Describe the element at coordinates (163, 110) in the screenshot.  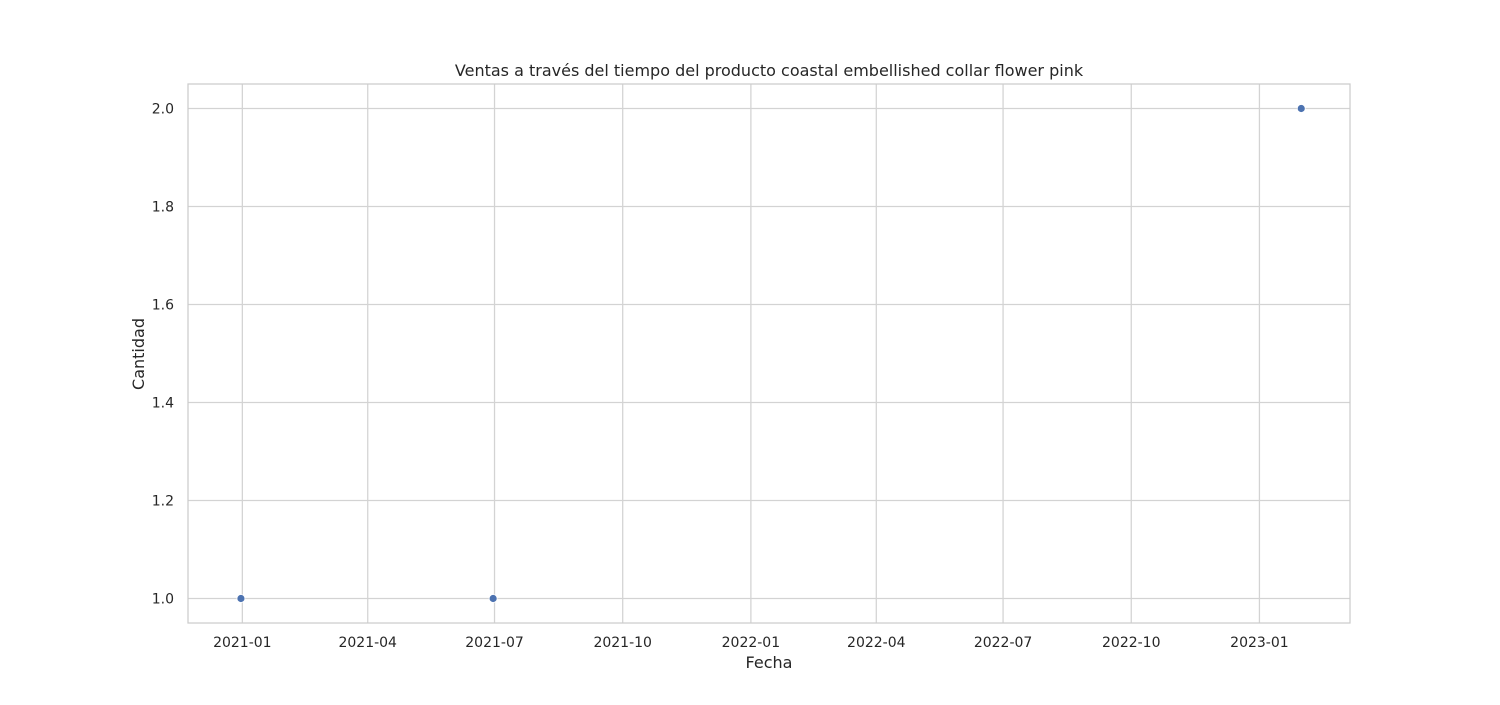
I see `y-tick-label: 2.0` at that location.